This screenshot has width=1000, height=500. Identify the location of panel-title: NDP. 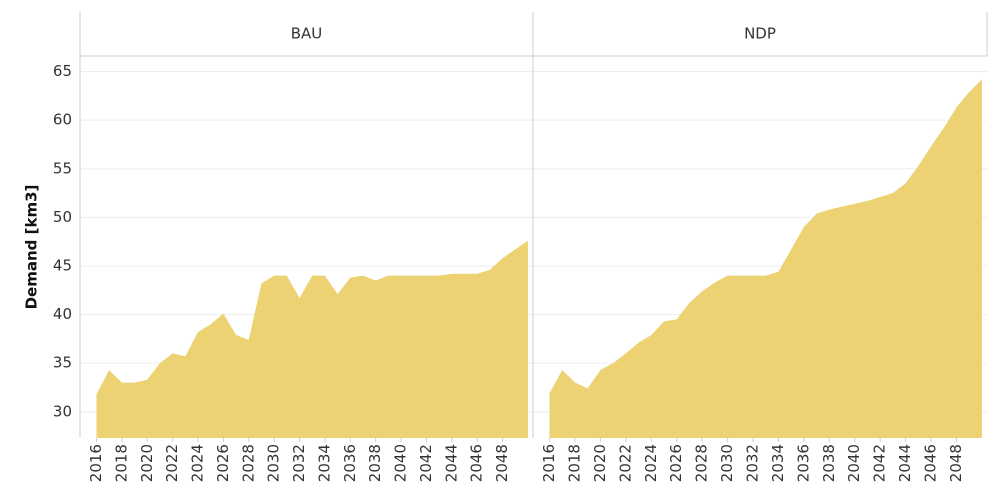
(760, 34).